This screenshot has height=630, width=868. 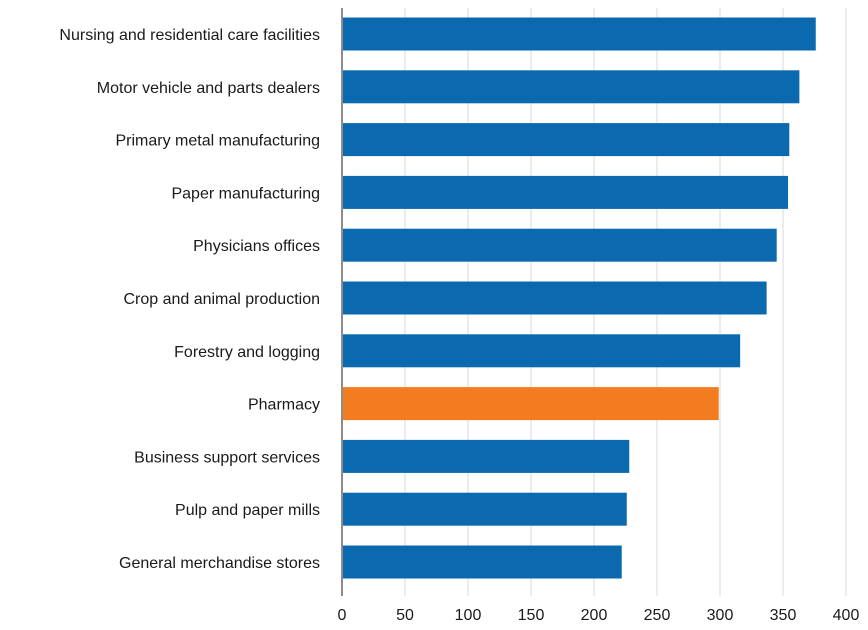 I want to click on x-tick-label: 0, so click(x=342, y=615).